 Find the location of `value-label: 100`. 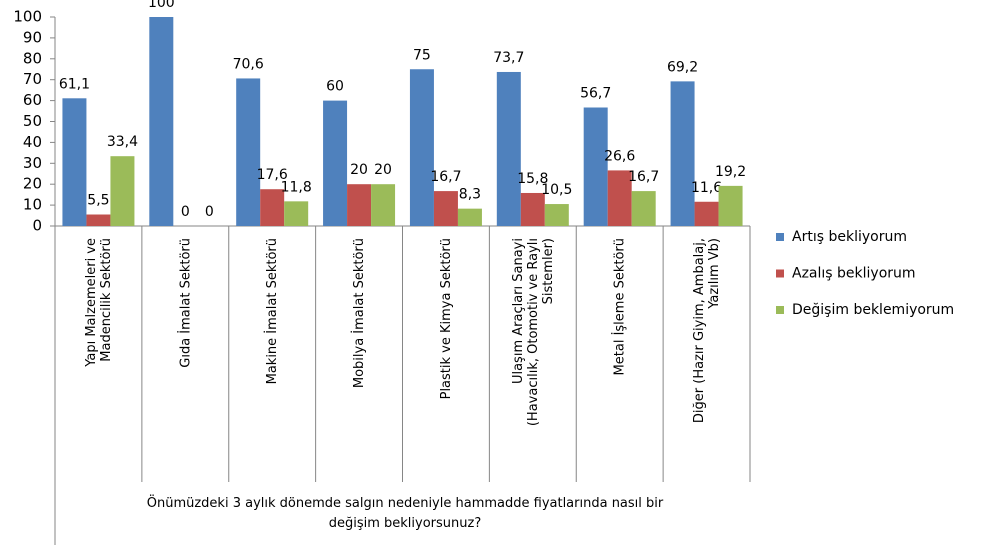

value-label: 100 is located at coordinates (161, 5).